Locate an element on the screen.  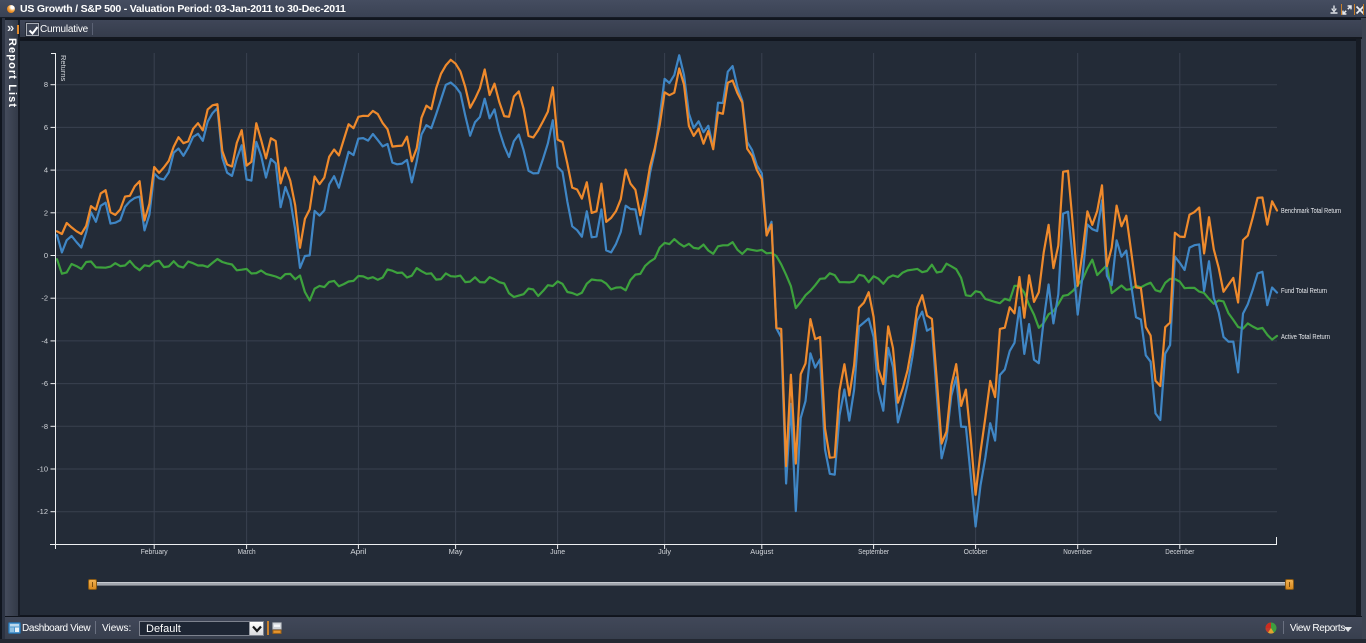
svg-text: July is located at coordinates (664, 551).